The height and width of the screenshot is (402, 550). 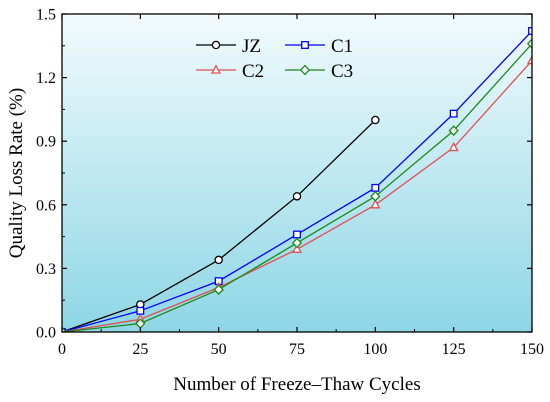 What do you see at coordinates (46, 142) in the screenshot?
I see `y-tick-label: 0.9` at bounding box center [46, 142].